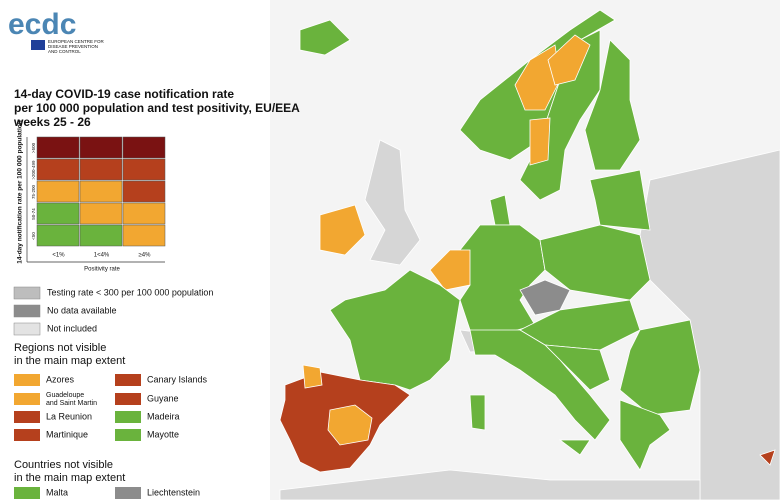 Image resolution: width=780 pixels, height=500 pixels. What do you see at coordinates (163, 398) in the screenshot?
I see `legend-label: Guyane` at bounding box center [163, 398].